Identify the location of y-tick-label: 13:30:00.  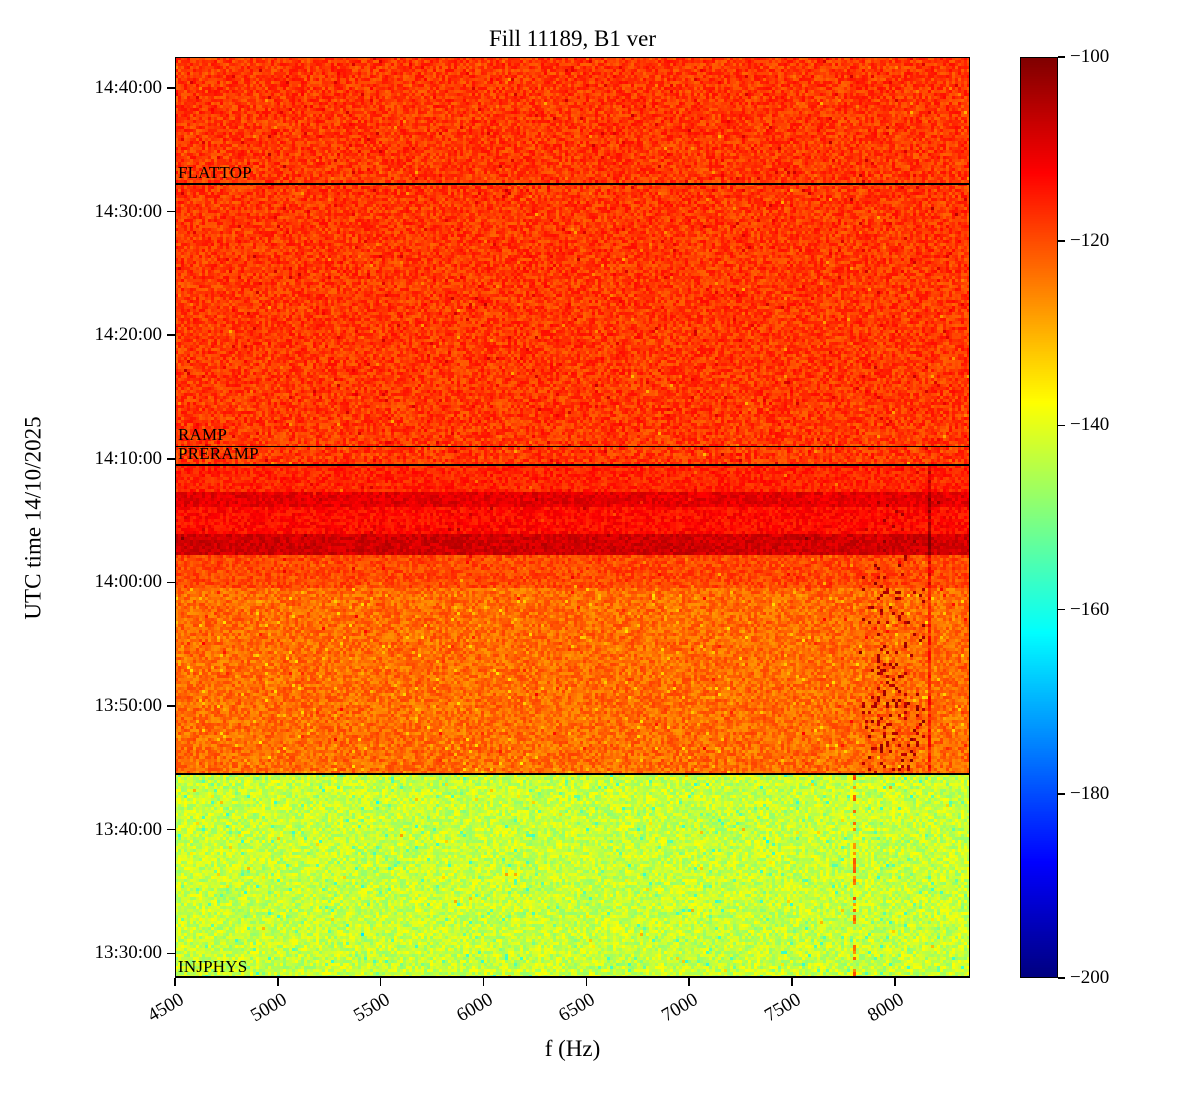
(128, 953).